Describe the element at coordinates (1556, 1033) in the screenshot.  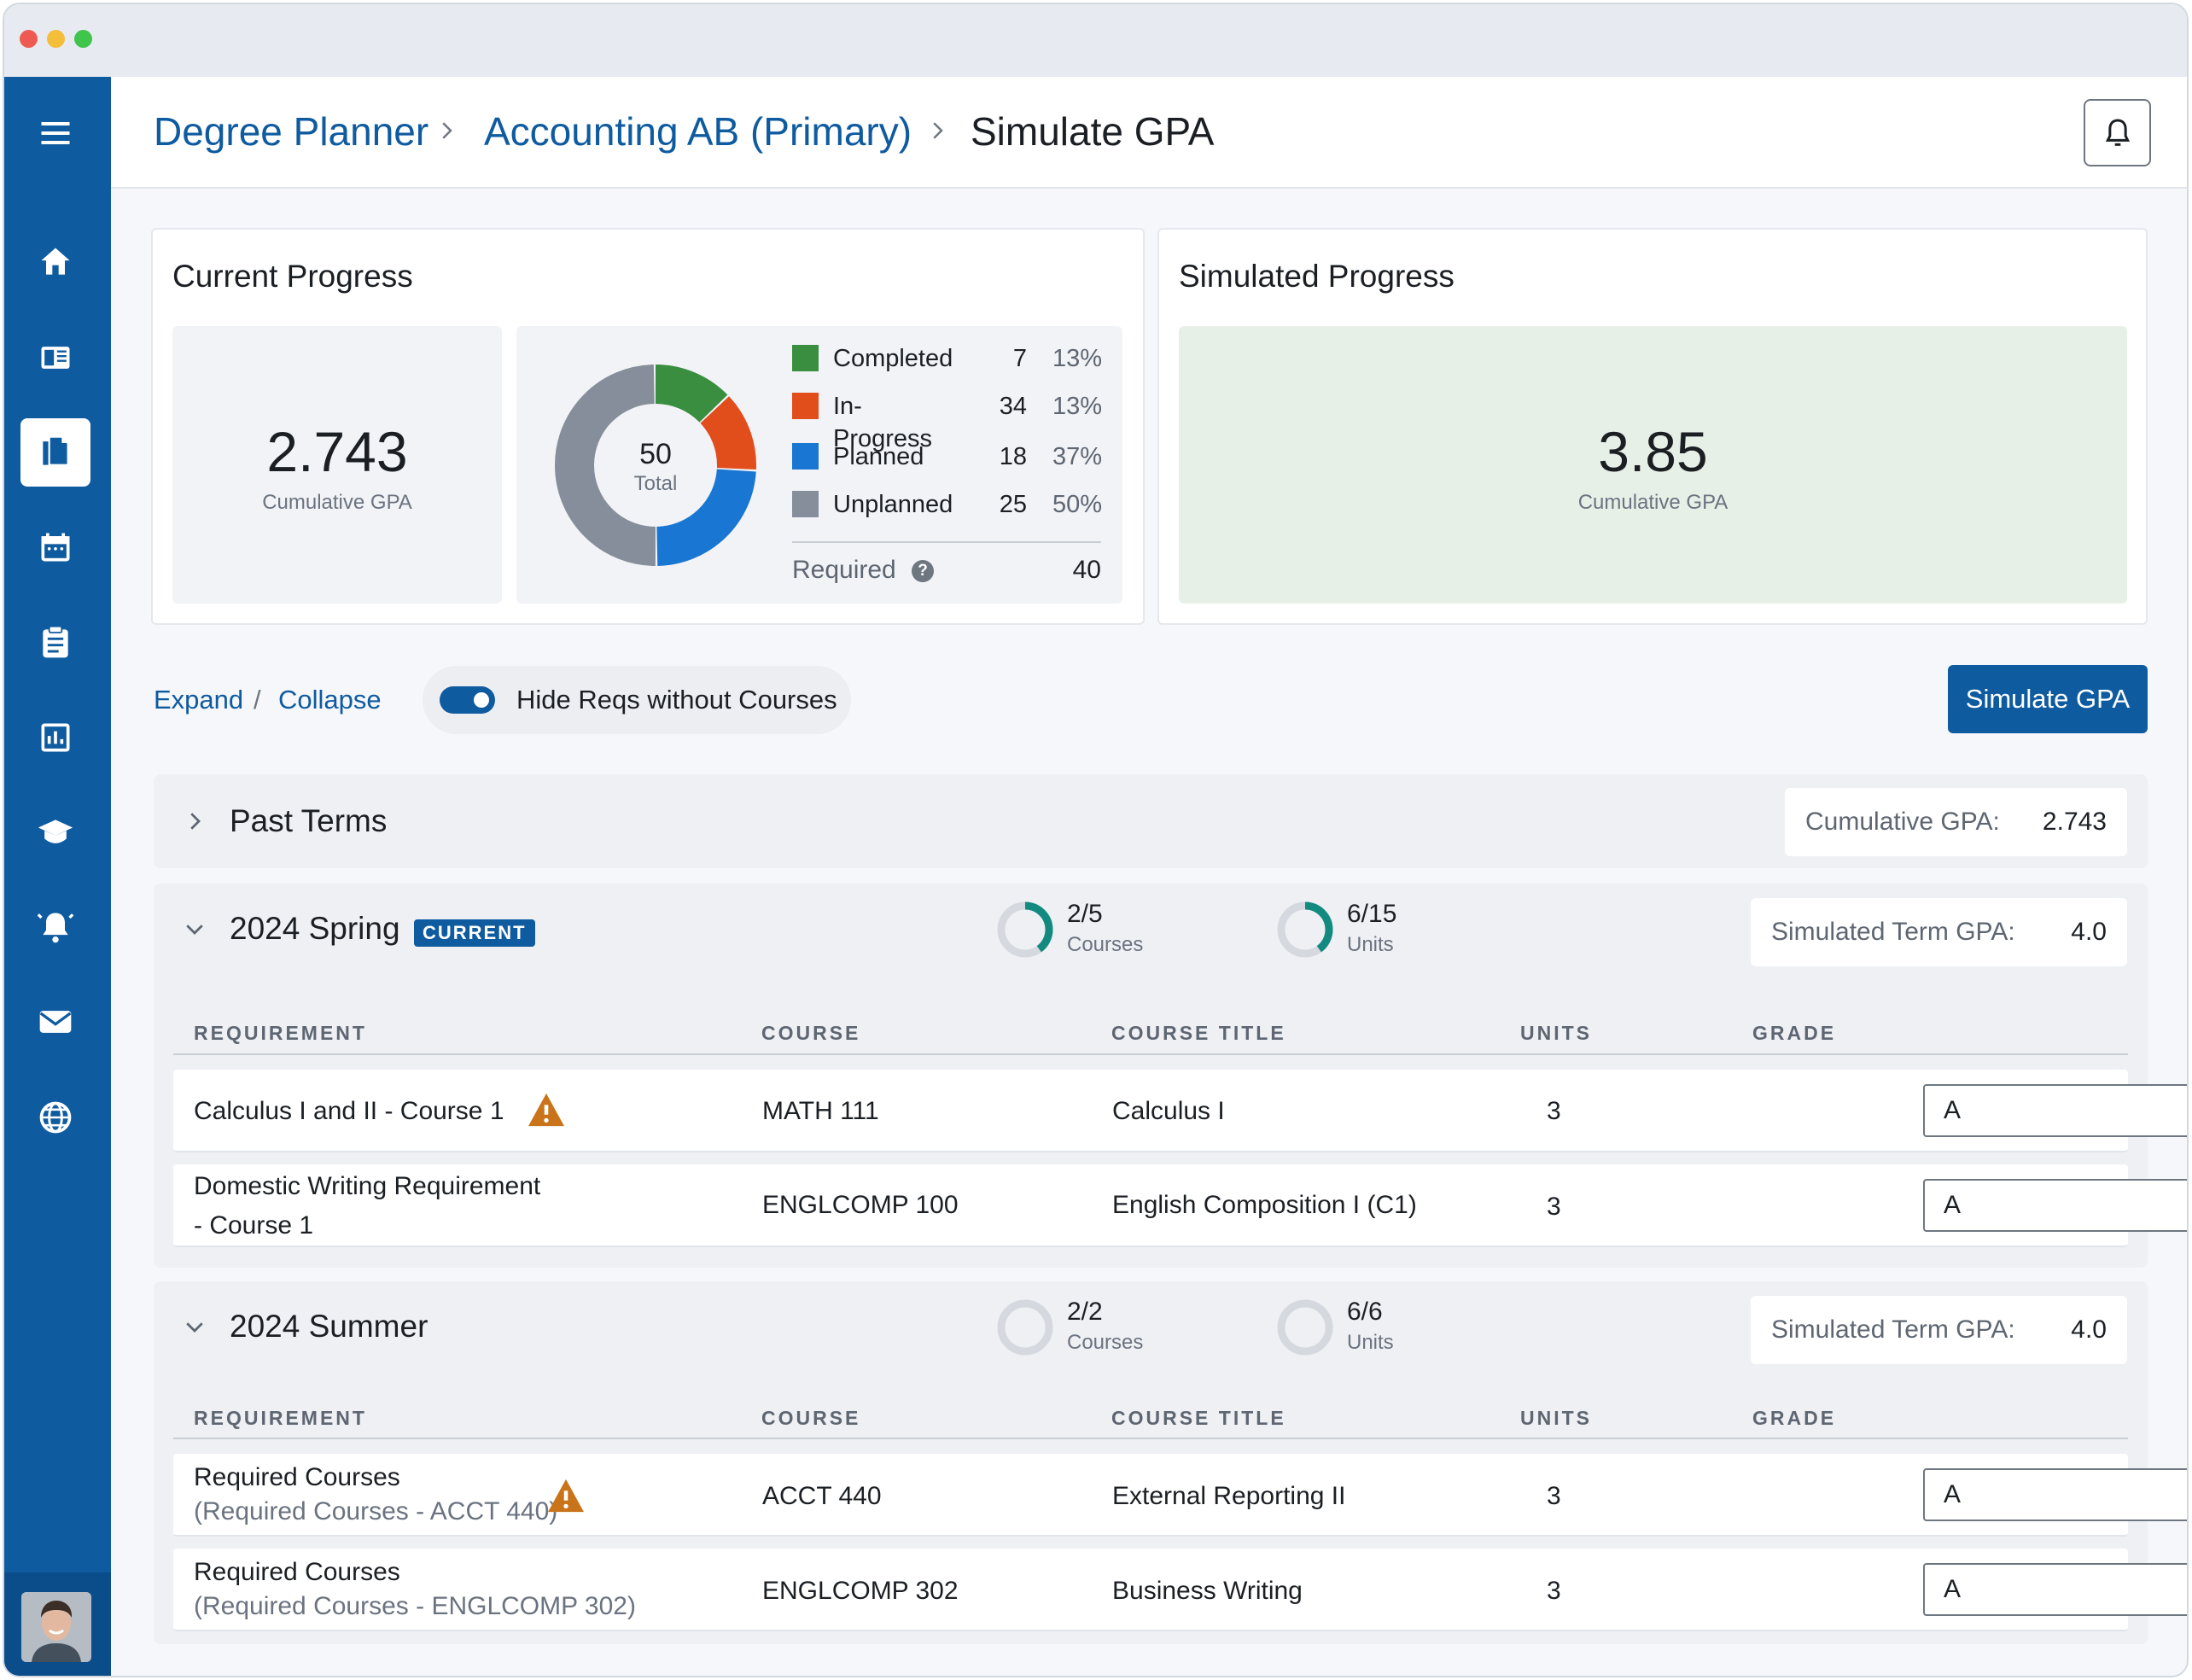
I see `column-header-units: UNITS` at that location.